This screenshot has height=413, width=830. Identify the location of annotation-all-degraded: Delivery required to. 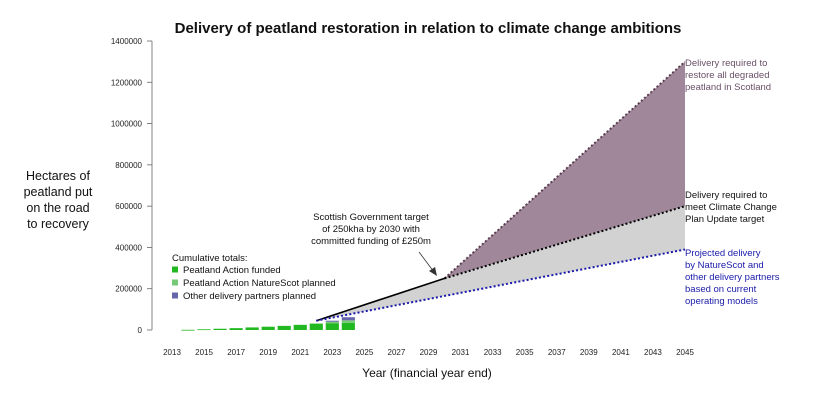
(726, 63).